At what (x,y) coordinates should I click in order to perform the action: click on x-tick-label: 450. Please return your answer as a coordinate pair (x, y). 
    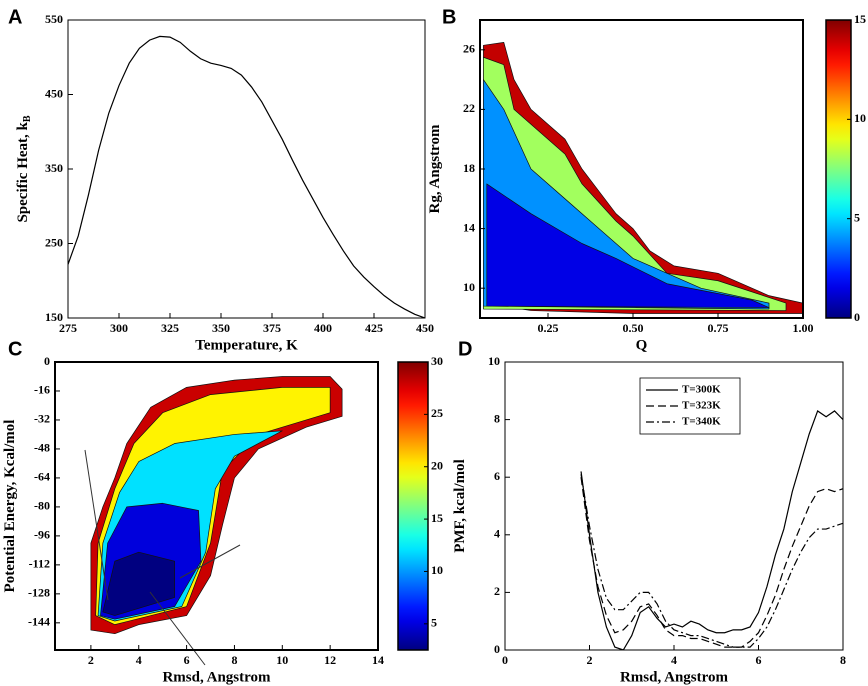
    Looking at the image, I should click on (425, 328).